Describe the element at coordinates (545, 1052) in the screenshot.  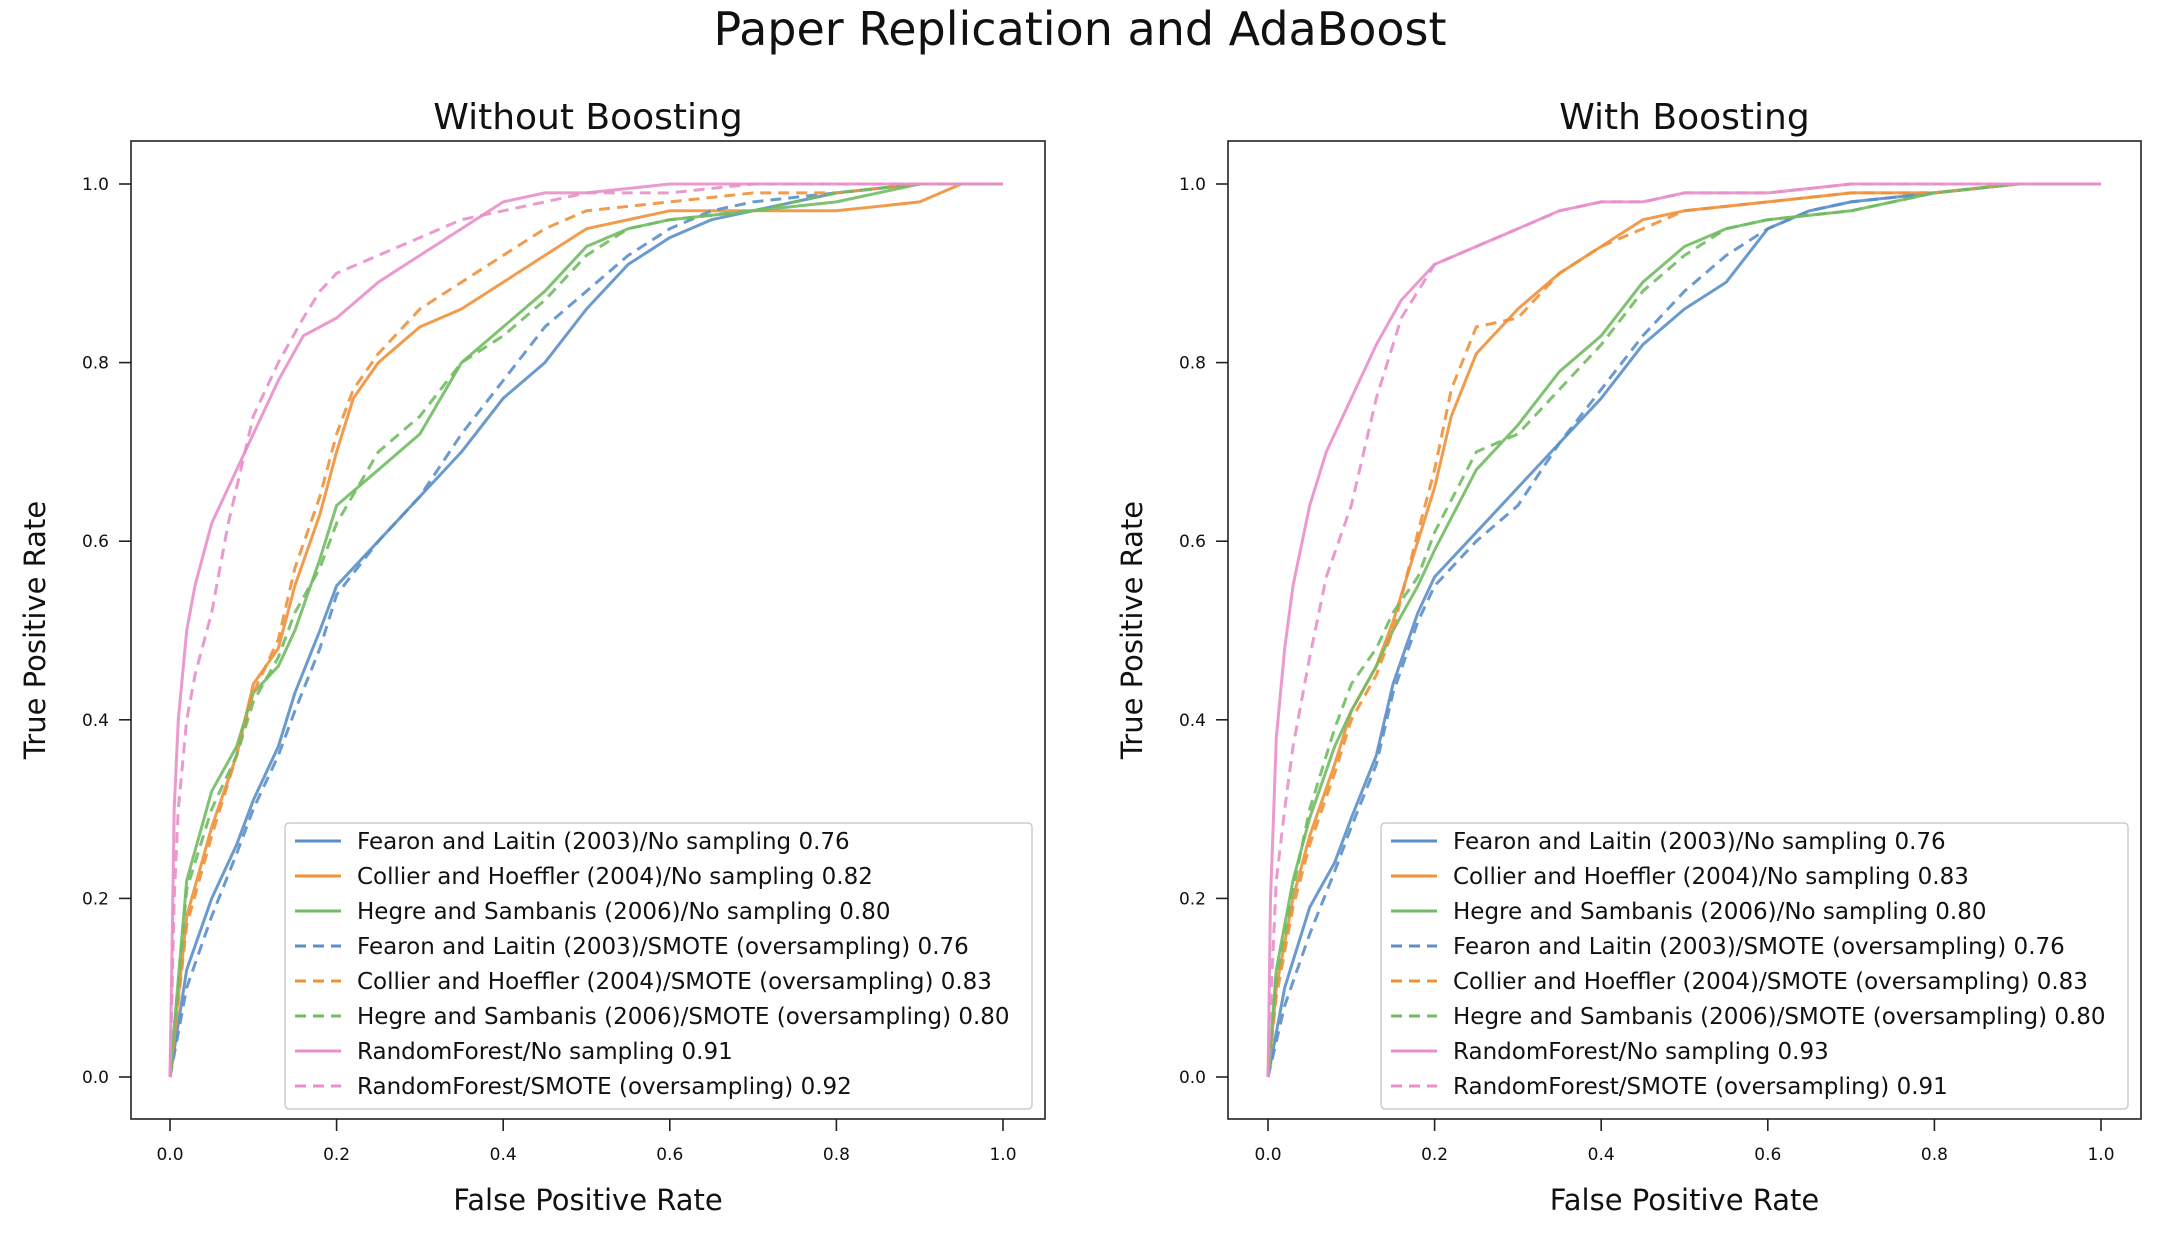
I see `legend-label: RandomForest/No sampling 0.91` at that location.